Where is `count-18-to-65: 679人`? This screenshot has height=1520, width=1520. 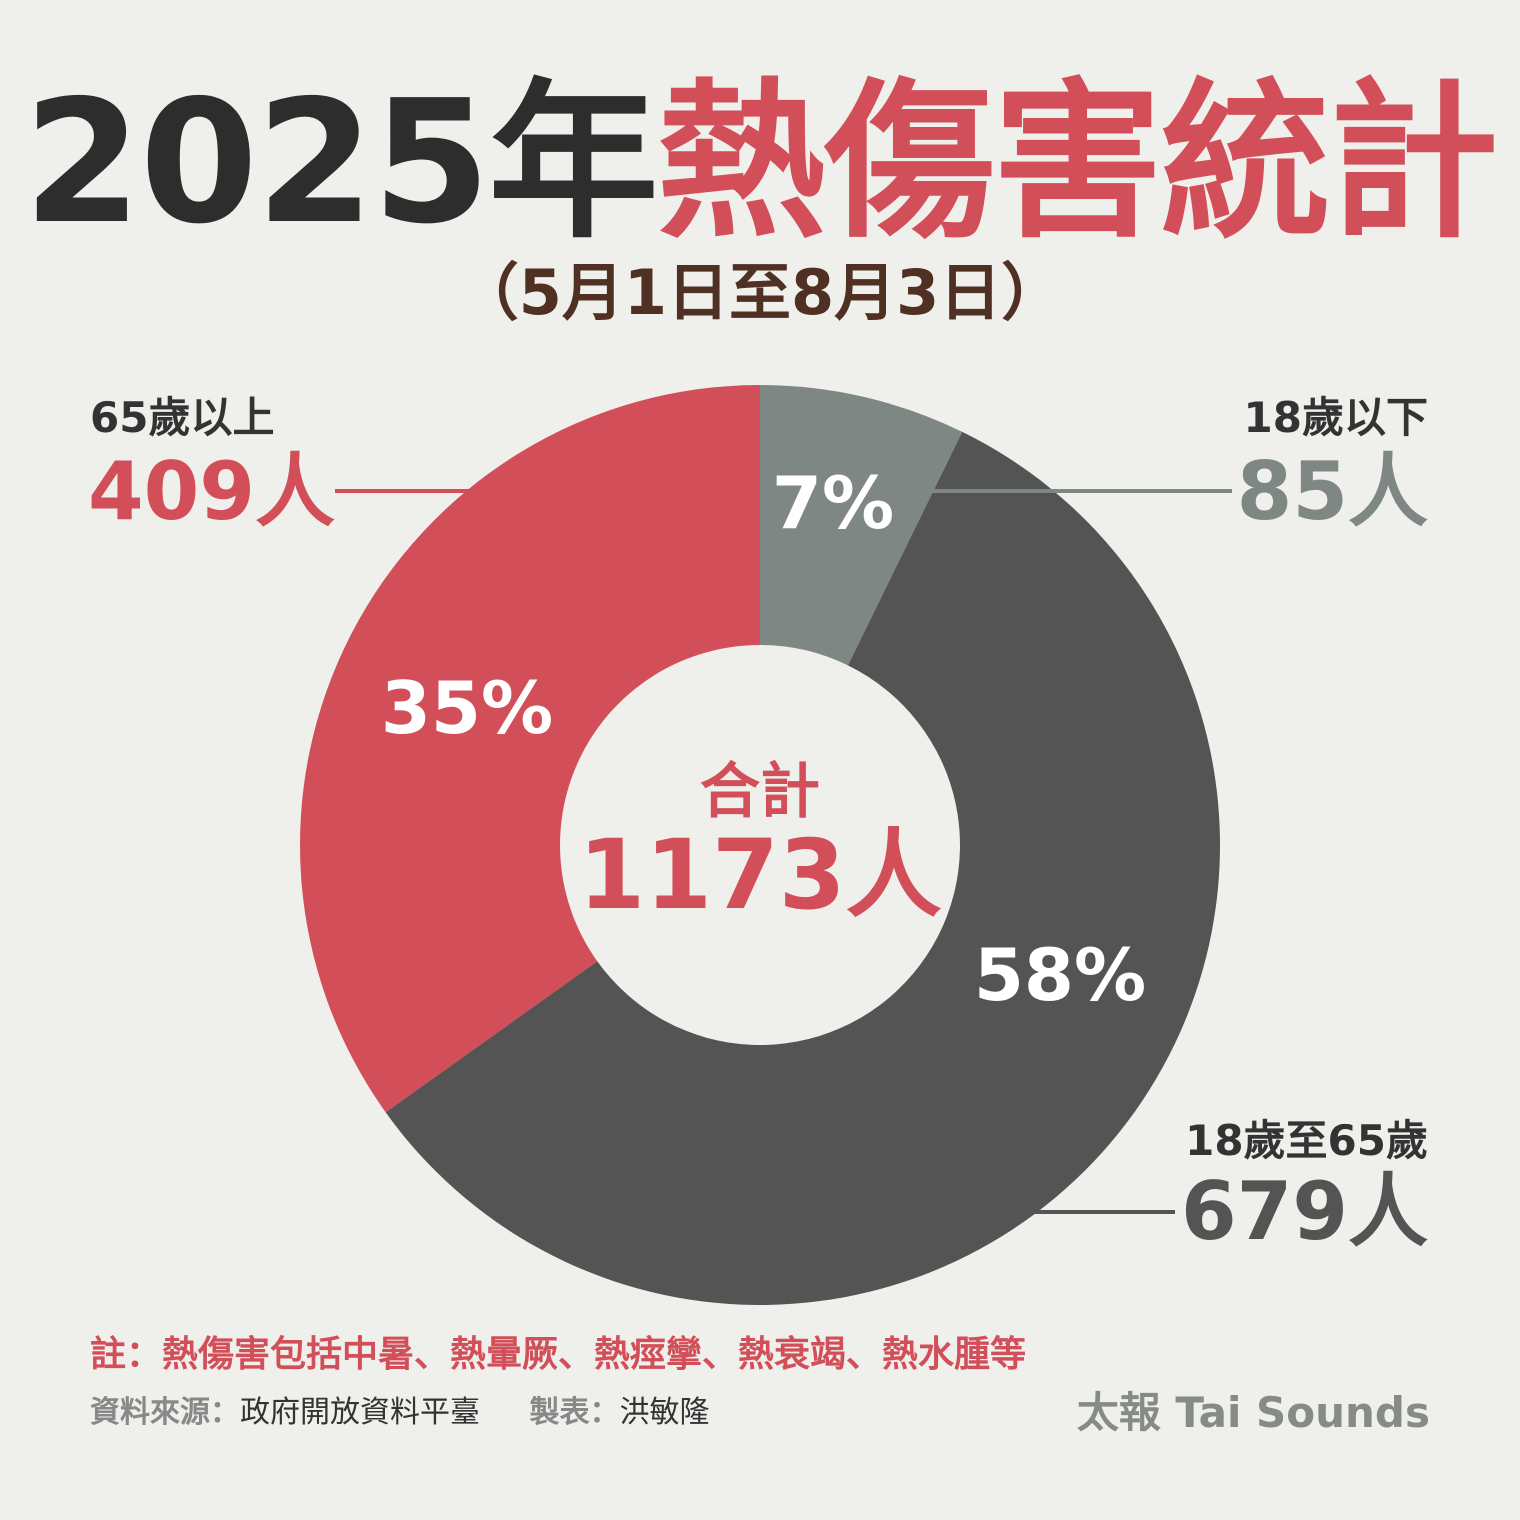
count-18-to-65: 679人 is located at coordinates (1304, 1211).